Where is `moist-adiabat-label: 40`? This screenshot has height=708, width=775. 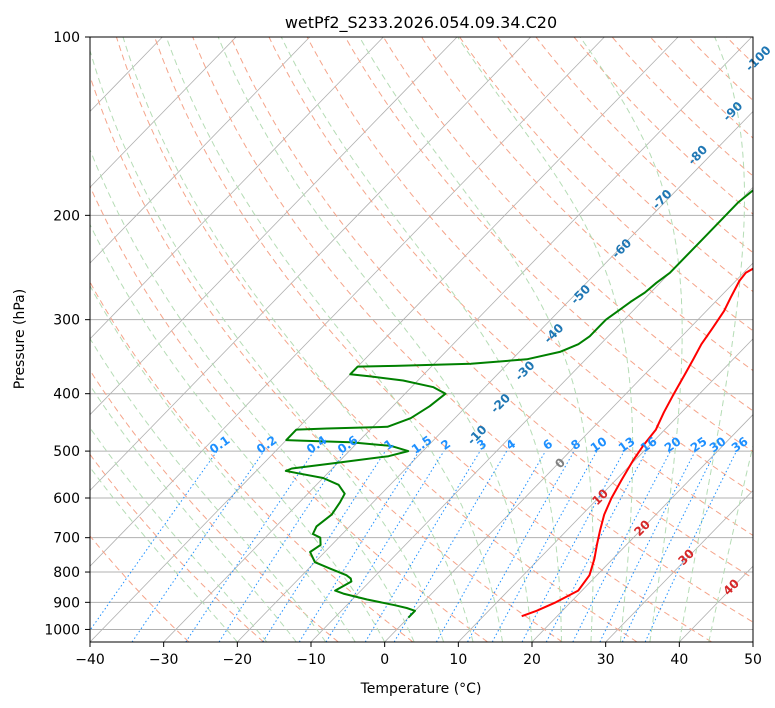
moist-adiabat-label: 40 is located at coordinates (731, 587).